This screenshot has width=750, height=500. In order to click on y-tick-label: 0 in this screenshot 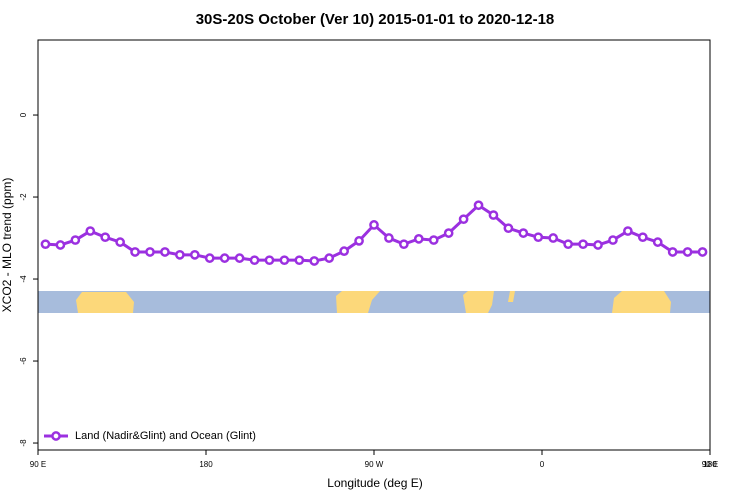, I will do `click(23, 114)`.